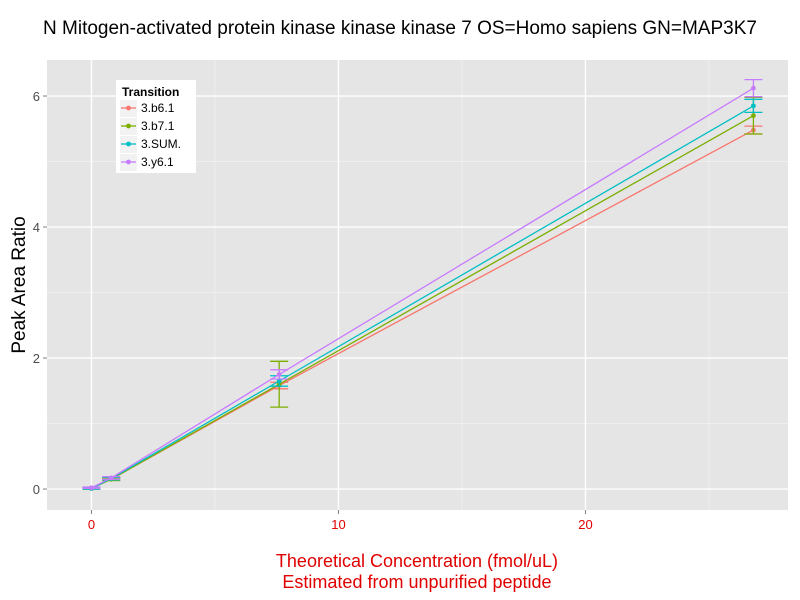 This screenshot has height=600, width=800. What do you see at coordinates (36, 358) in the screenshot?
I see `y-tick-label: 2` at bounding box center [36, 358].